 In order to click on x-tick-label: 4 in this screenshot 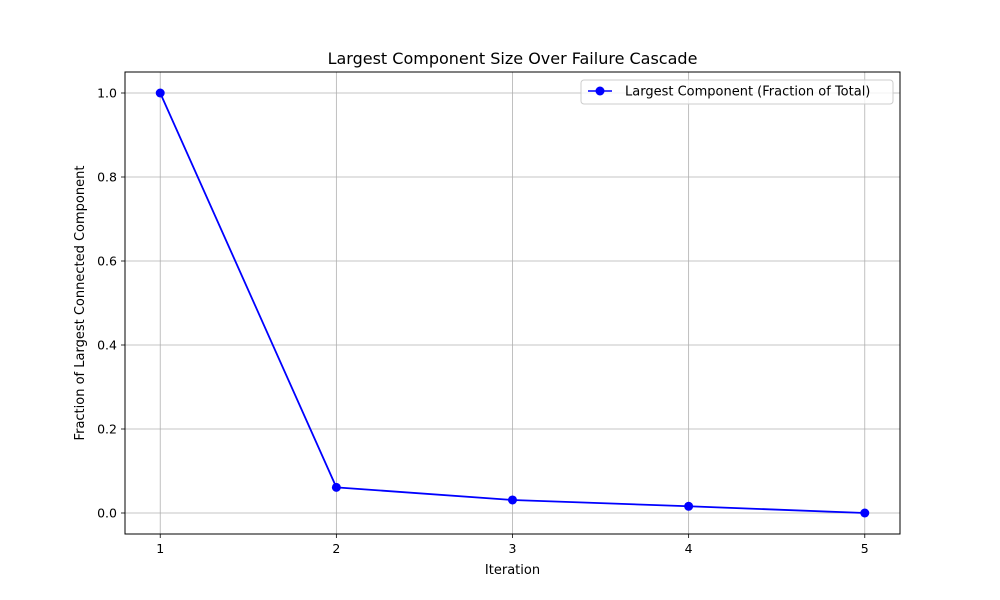, I will do `click(689, 548)`.